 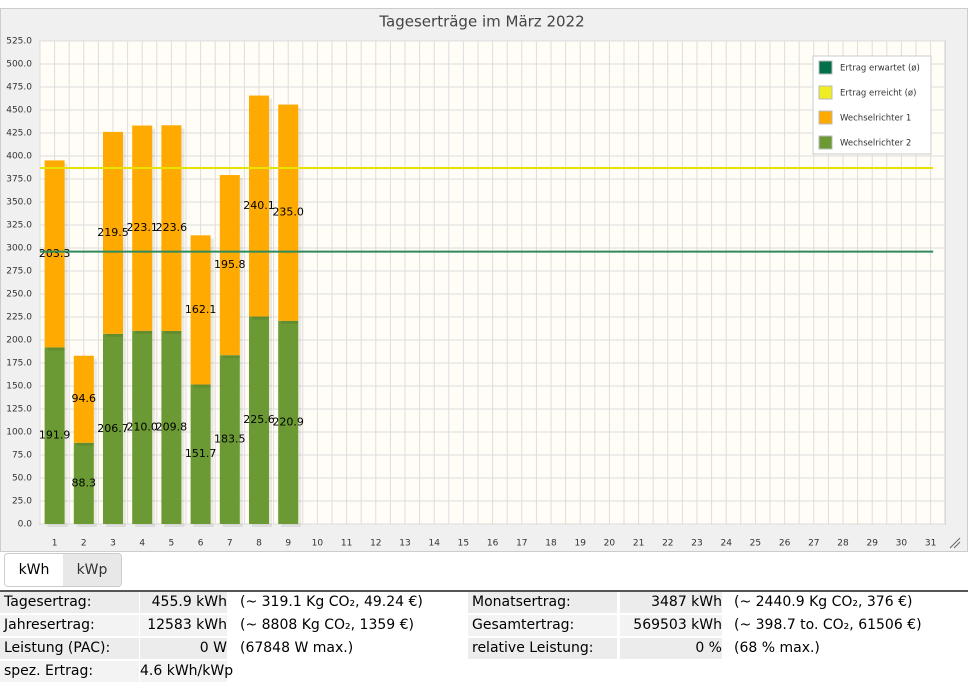 What do you see at coordinates (755, 544) in the screenshot?
I see `x-tick-label: 25` at bounding box center [755, 544].